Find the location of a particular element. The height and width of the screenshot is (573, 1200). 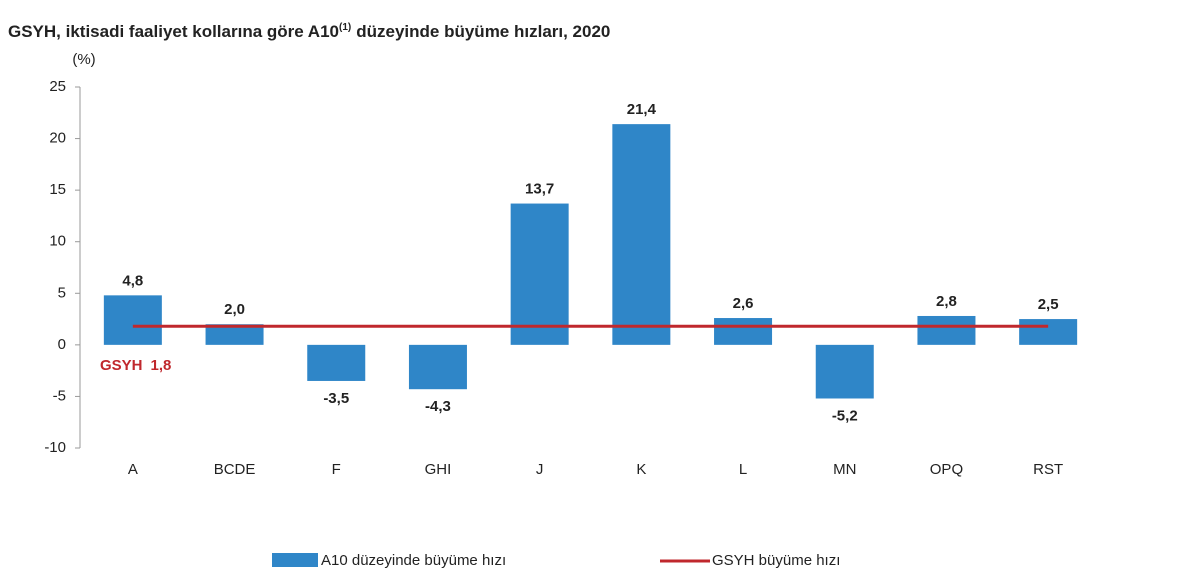

x-tick-label: GHI is located at coordinates (438, 469).